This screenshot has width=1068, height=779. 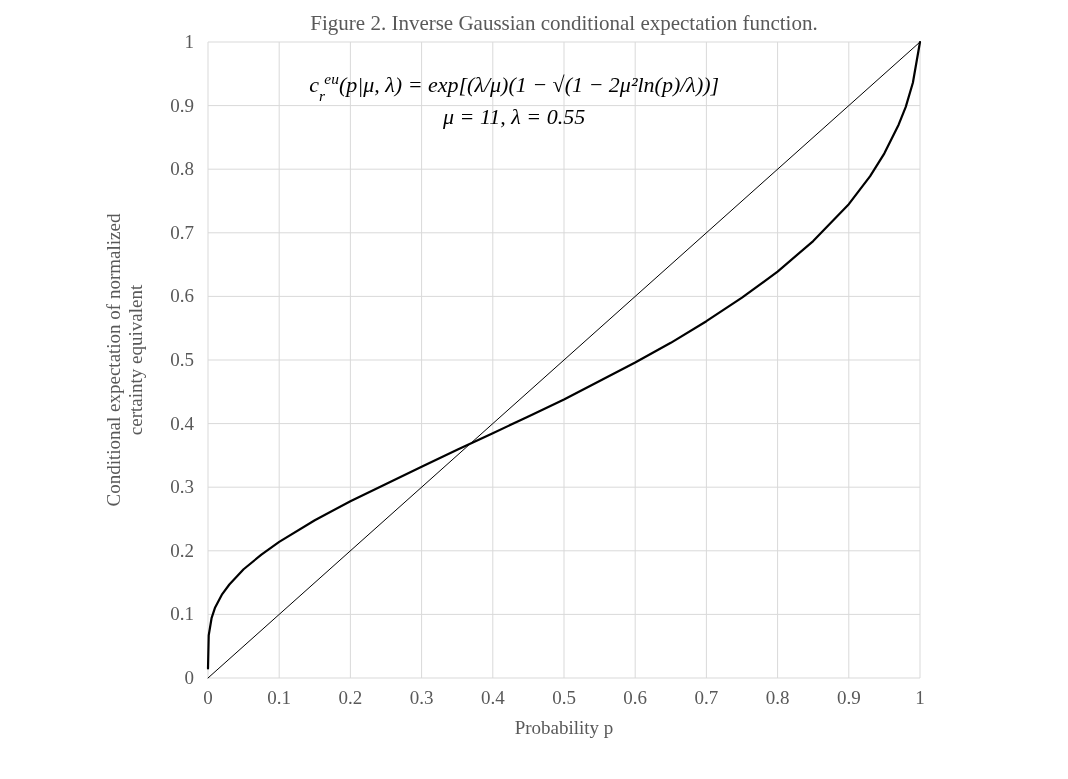 What do you see at coordinates (777, 697) in the screenshot?
I see `x-tick-label: 0.8` at bounding box center [777, 697].